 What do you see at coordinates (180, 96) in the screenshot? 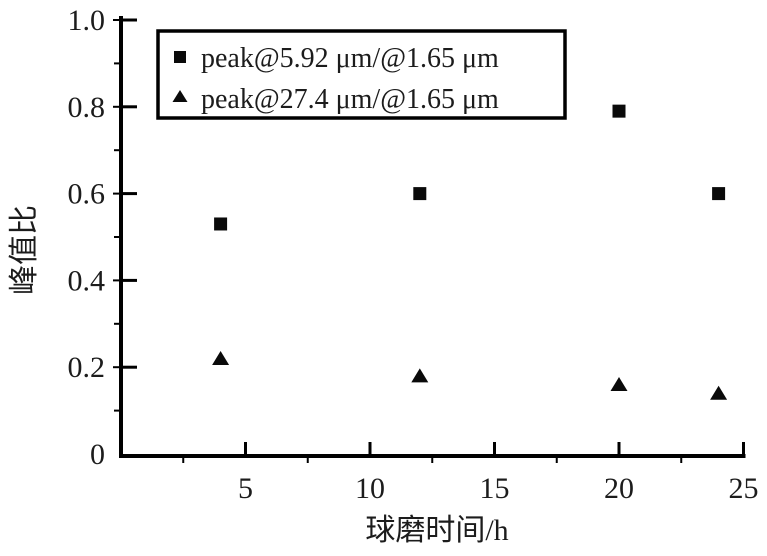
I see `legend-marker-triangle` at bounding box center [180, 96].